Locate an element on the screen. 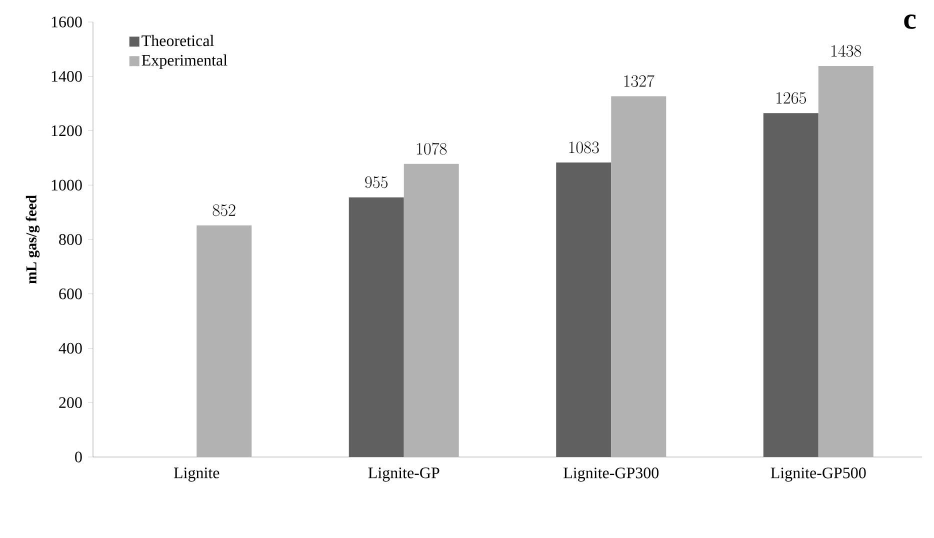  data-label: 1438 is located at coordinates (847, 50).